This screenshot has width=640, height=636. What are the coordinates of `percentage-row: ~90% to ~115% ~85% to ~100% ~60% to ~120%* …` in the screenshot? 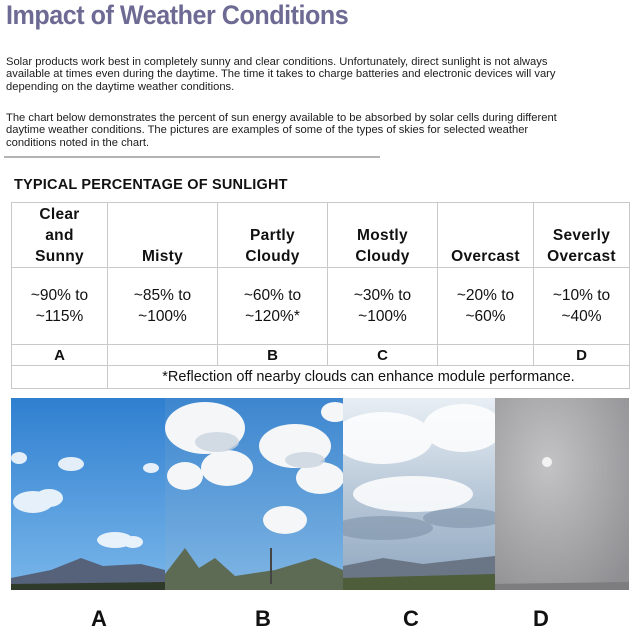 It's located at (320, 306).